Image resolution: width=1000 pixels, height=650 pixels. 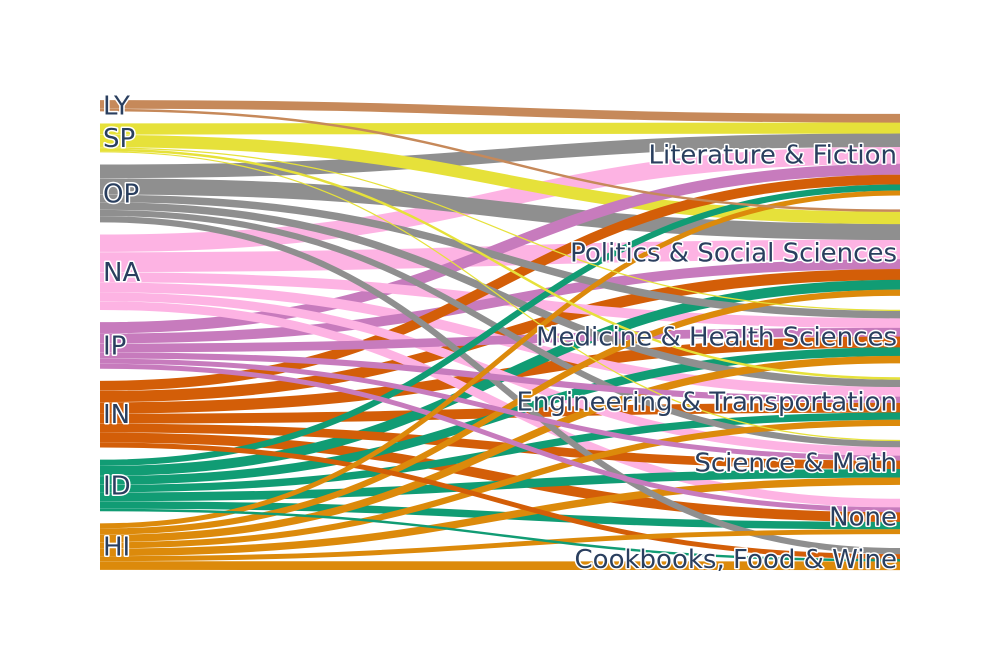 What do you see at coordinates (114, 346) in the screenshot?
I see `source-label-ip: IP` at bounding box center [114, 346].